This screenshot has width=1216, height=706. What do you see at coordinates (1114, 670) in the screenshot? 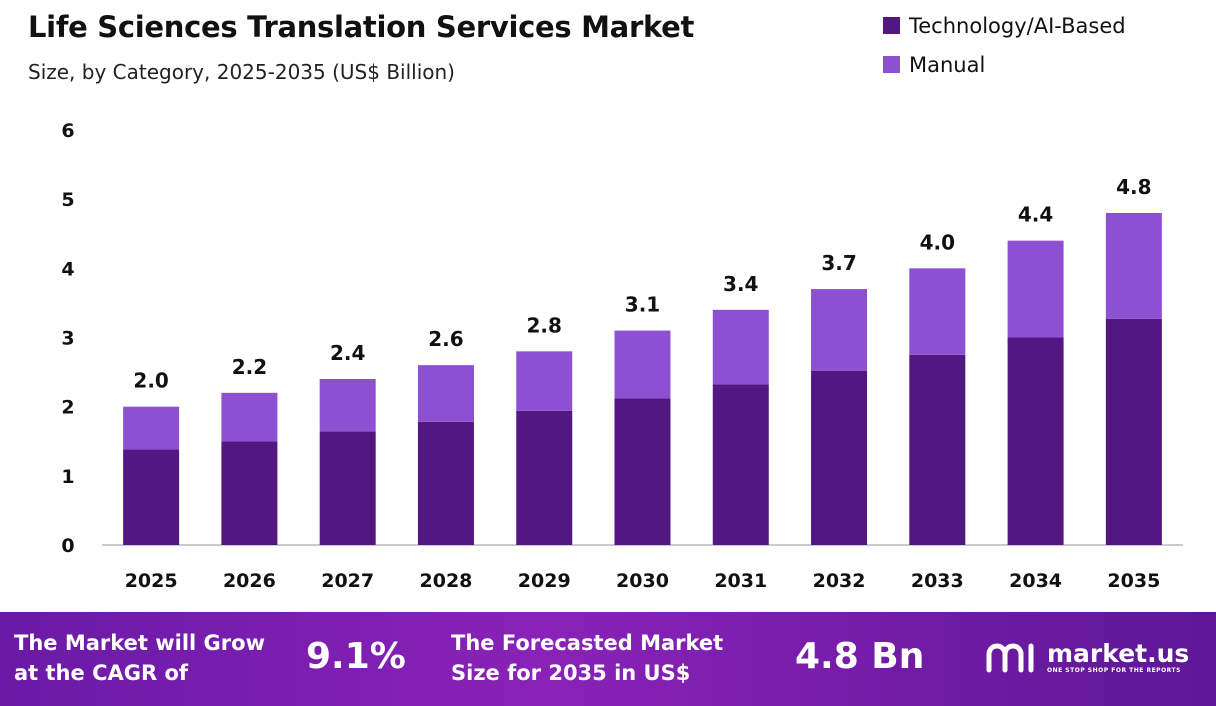
I see `brand-tagline: ONE STOP SHOP FOR THE REPORTS` at bounding box center [1114, 670].